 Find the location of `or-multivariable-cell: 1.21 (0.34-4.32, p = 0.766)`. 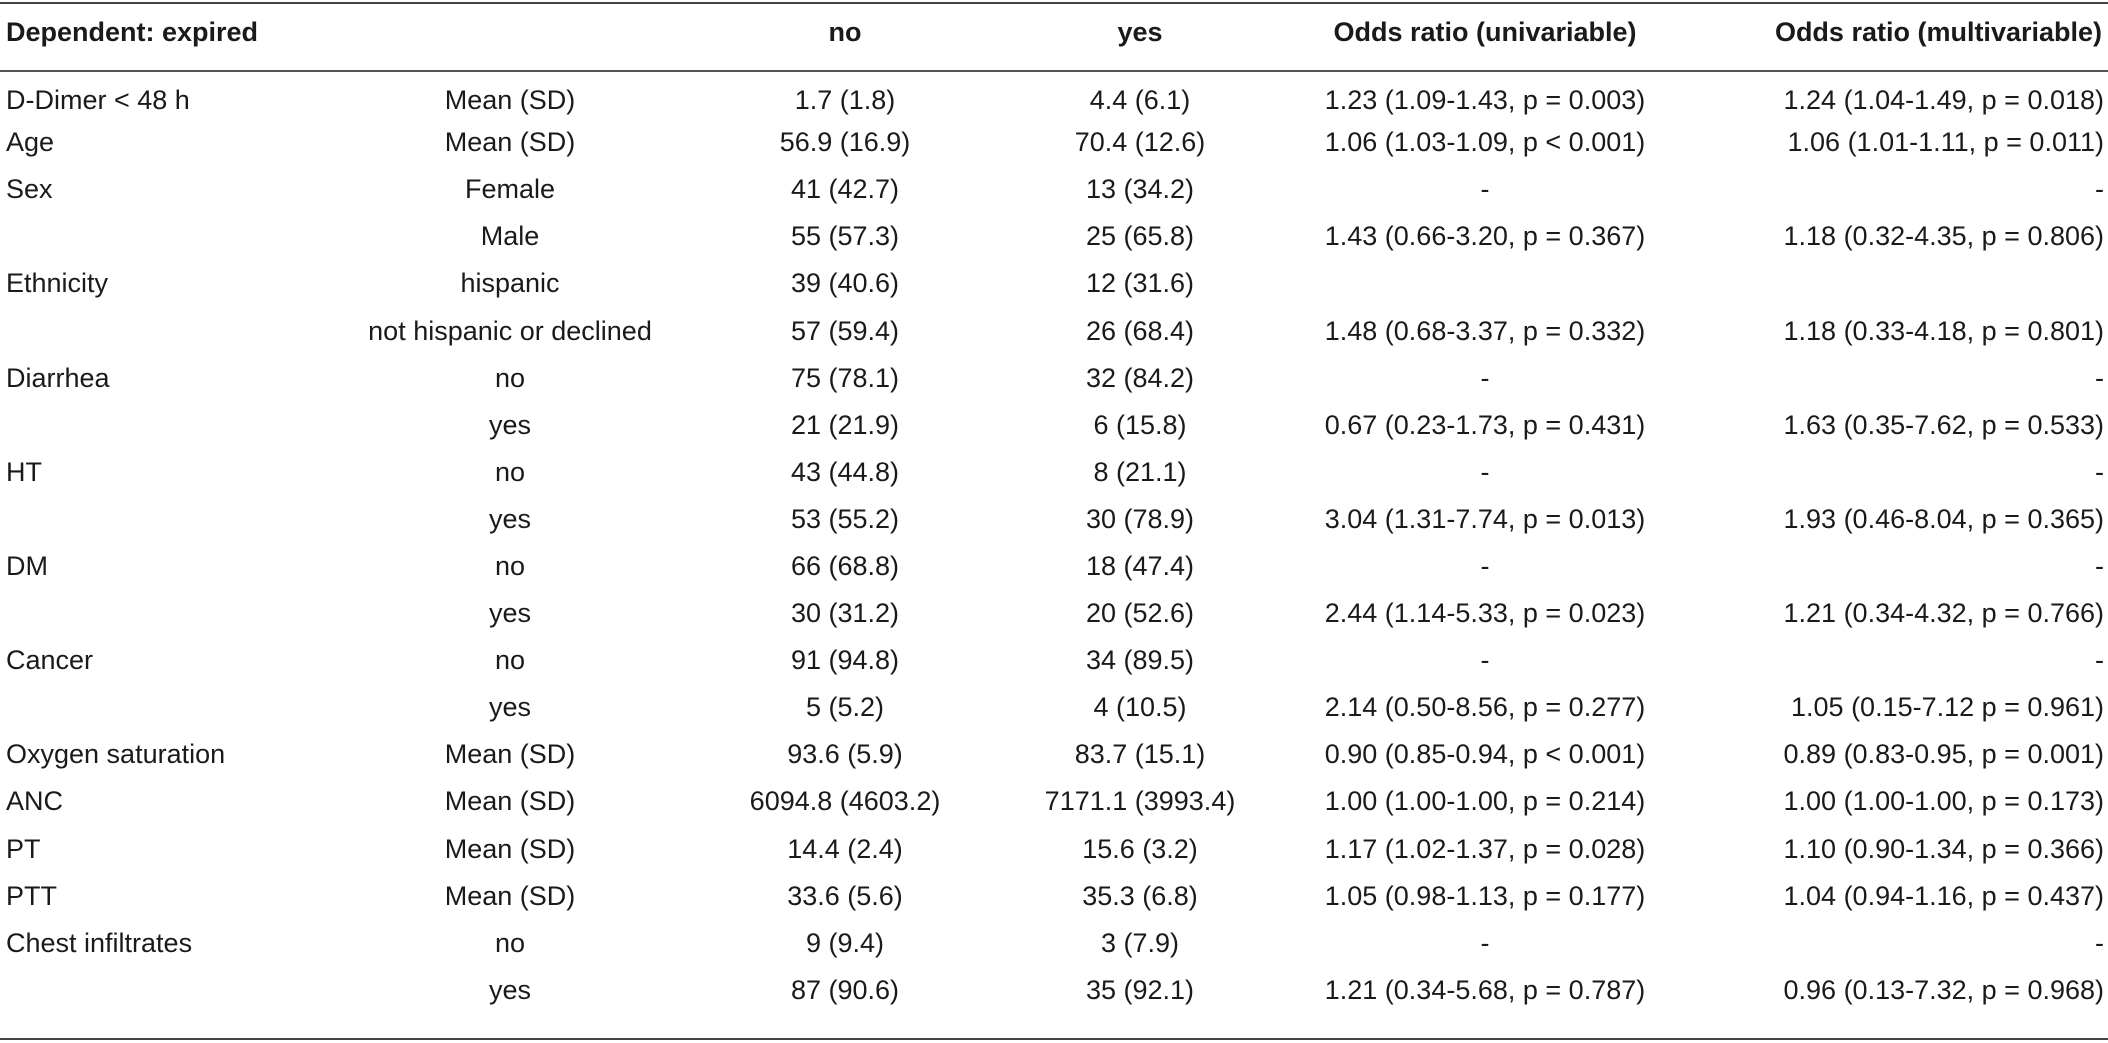

or-multivariable-cell: 1.21 (0.34-4.32, p = 0.766) is located at coordinates (1943, 613).